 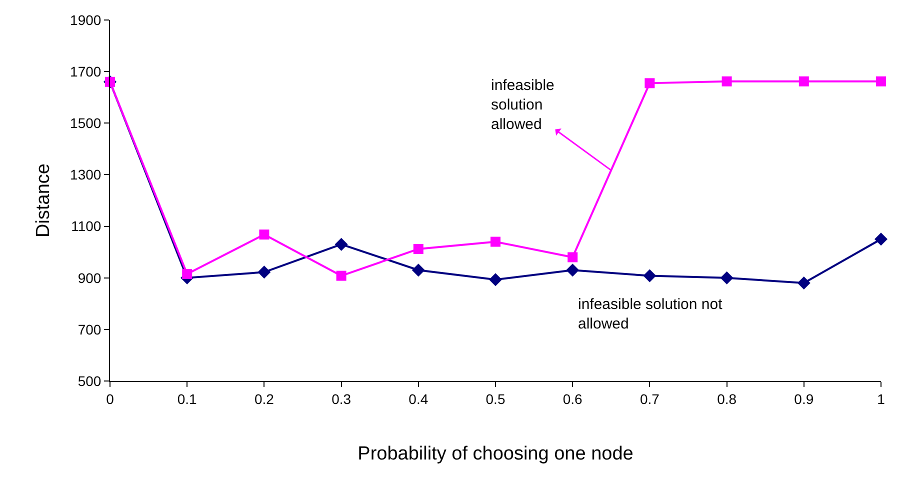 What do you see at coordinates (342, 398) in the screenshot?
I see `x-tick-label: 0.3` at bounding box center [342, 398].